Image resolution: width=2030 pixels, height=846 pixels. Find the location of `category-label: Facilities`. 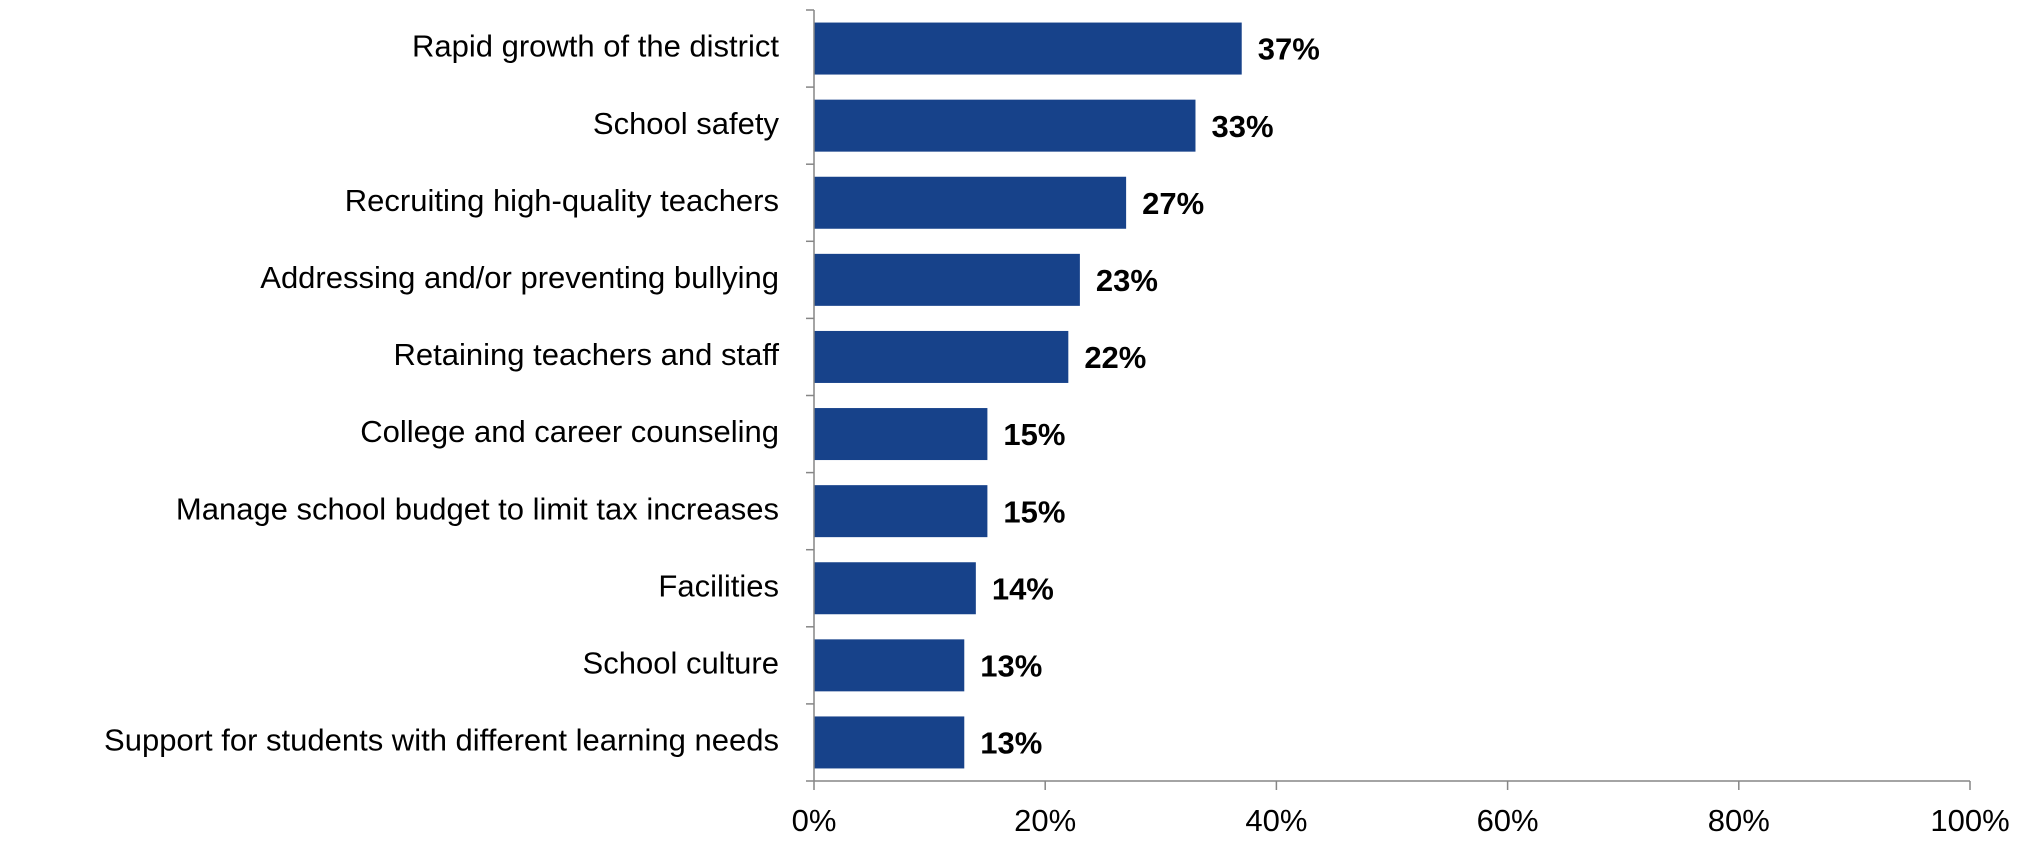

category-label: Facilities is located at coordinates (718, 585).